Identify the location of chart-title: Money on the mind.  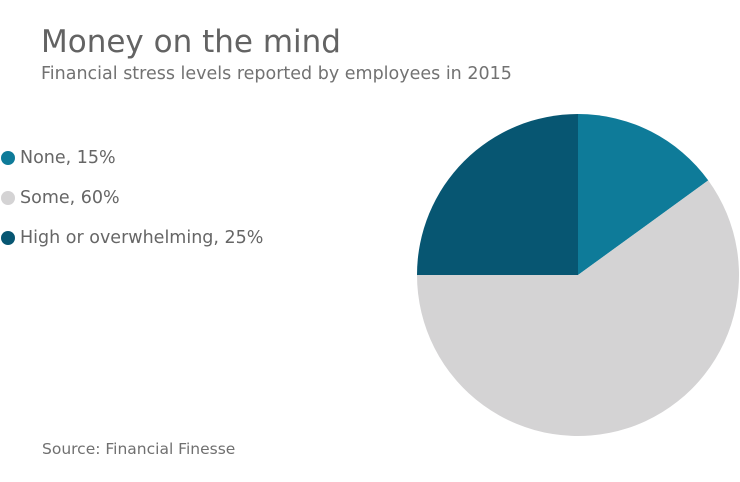
(191, 42).